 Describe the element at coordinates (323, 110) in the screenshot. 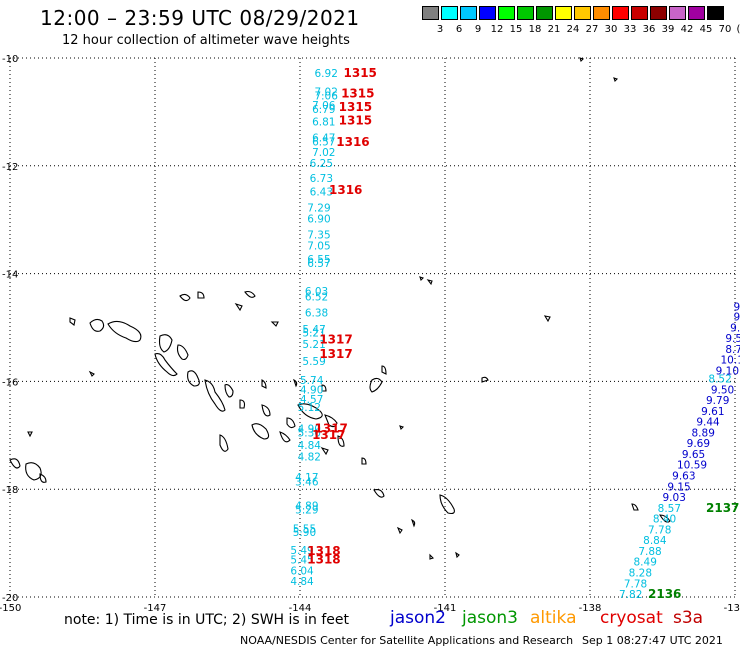

I see `wave-height-label: 6.79` at that location.